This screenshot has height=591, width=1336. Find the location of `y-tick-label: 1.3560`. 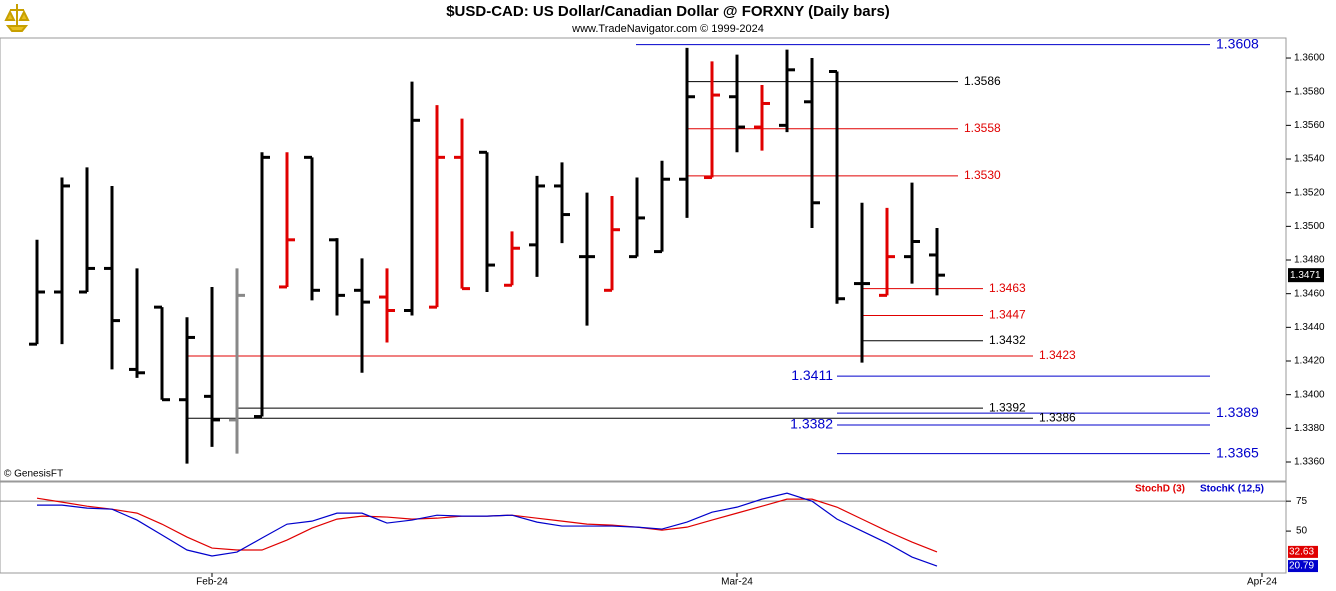

y-tick-label: 1.3560 is located at coordinates (1309, 125).